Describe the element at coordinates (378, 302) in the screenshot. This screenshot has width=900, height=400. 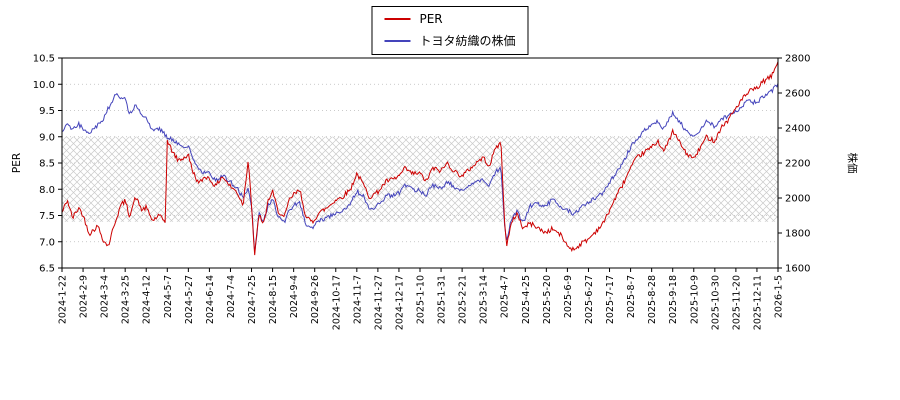
I see `x-tick-label: 2024-11-27` at that location.